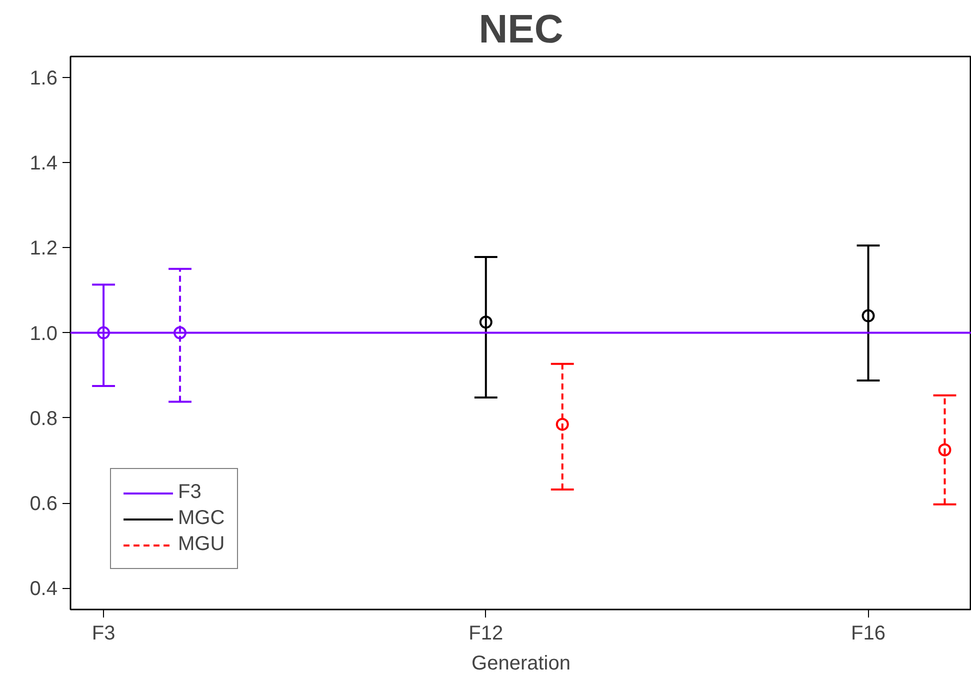  What do you see at coordinates (44, 163) in the screenshot?
I see `y-tick-label: 1.4` at bounding box center [44, 163].